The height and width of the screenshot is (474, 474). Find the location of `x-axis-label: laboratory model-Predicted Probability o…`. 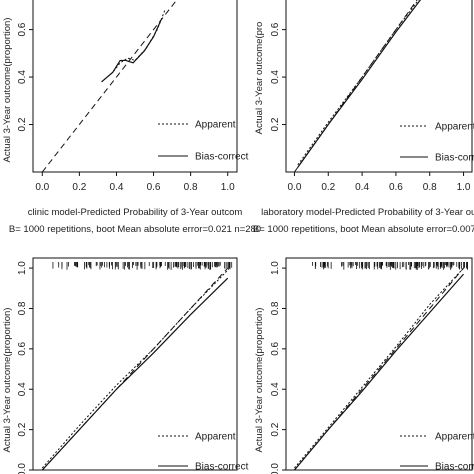

x-axis-label: laboratory model-Predicted Probability o… is located at coordinates (367, 212).